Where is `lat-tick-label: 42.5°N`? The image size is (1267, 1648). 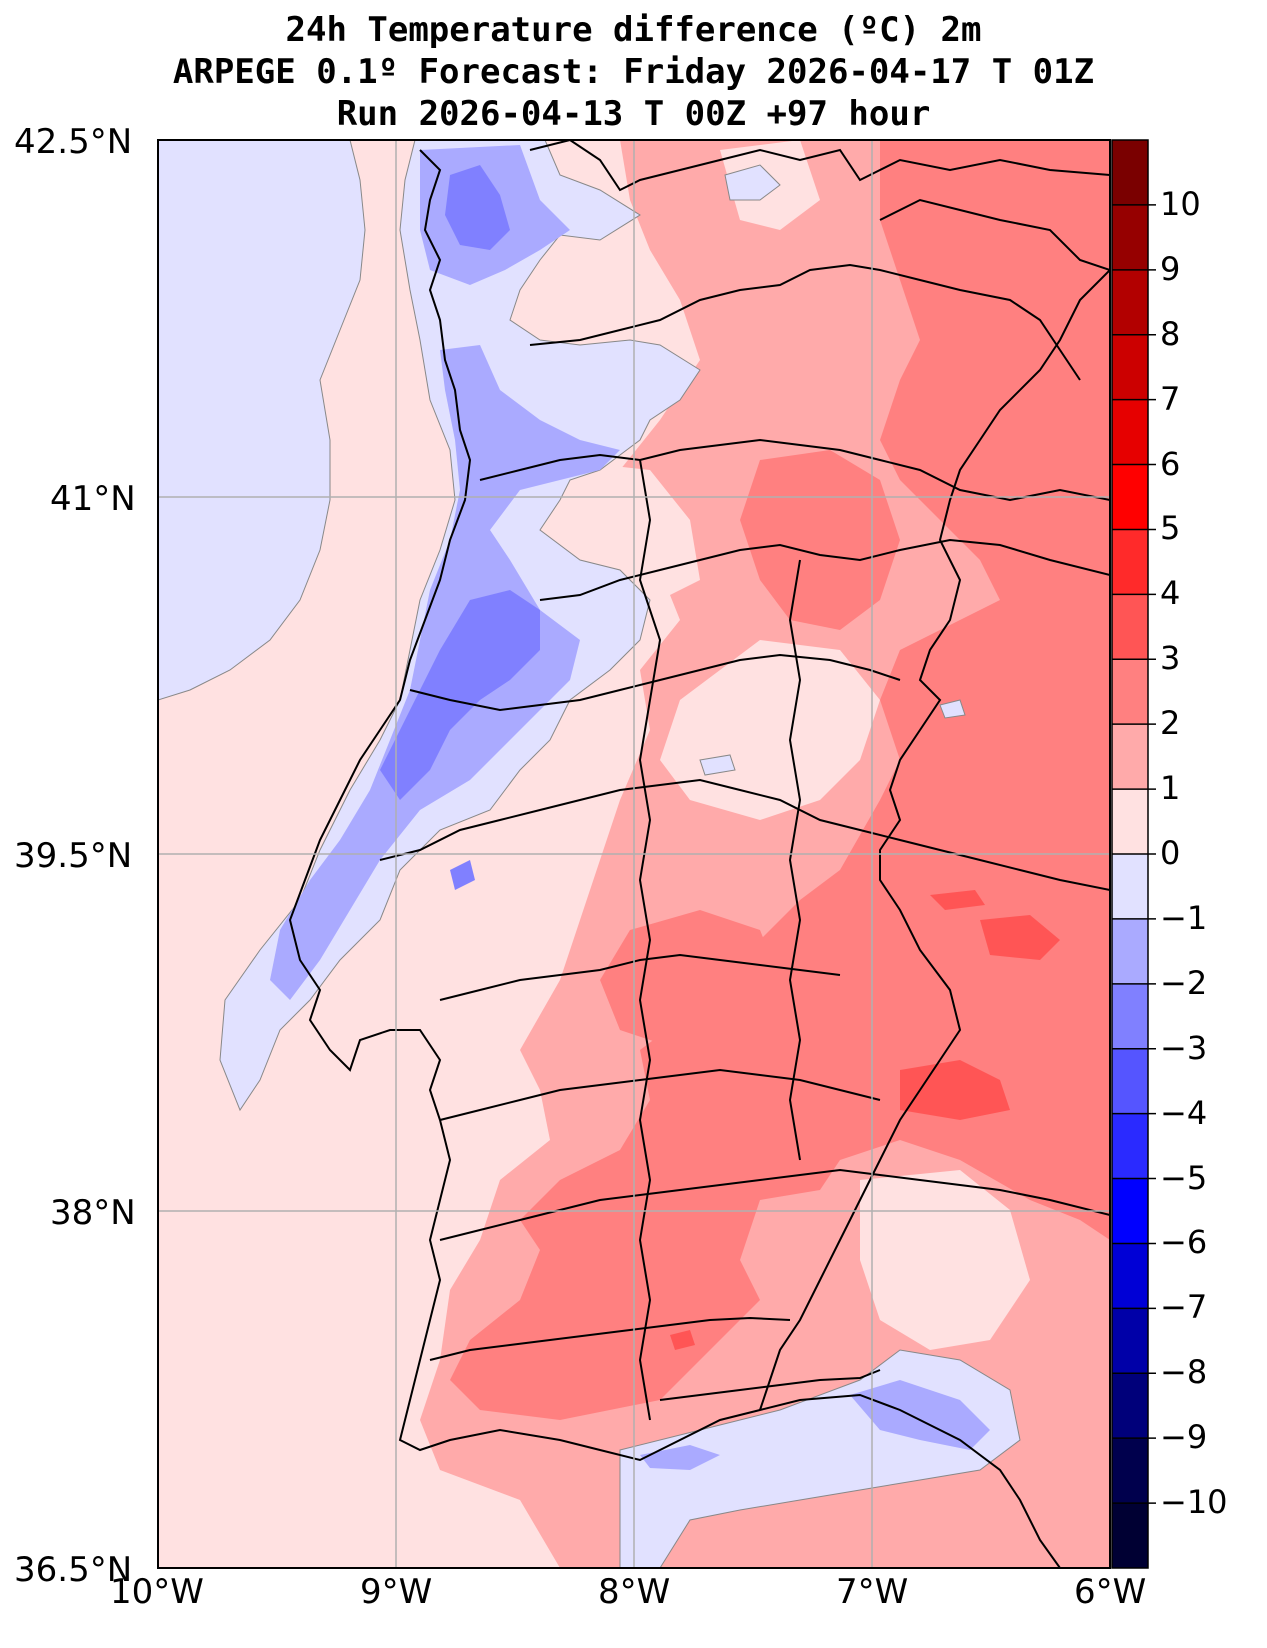
lat-tick-label: 42.5°N is located at coordinates (73, 142).